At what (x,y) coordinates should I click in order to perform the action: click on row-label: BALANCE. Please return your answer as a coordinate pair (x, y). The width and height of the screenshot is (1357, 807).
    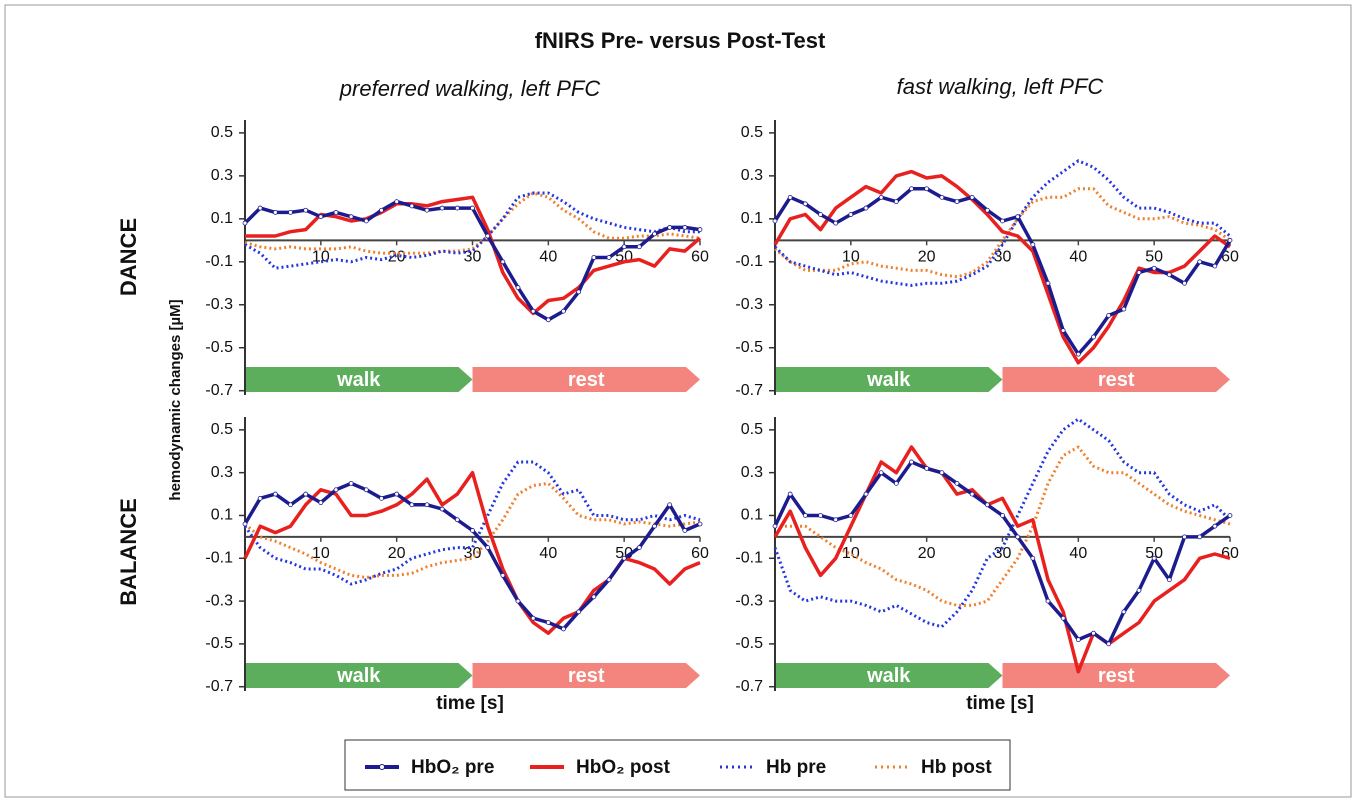
    Looking at the image, I should click on (128, 552).